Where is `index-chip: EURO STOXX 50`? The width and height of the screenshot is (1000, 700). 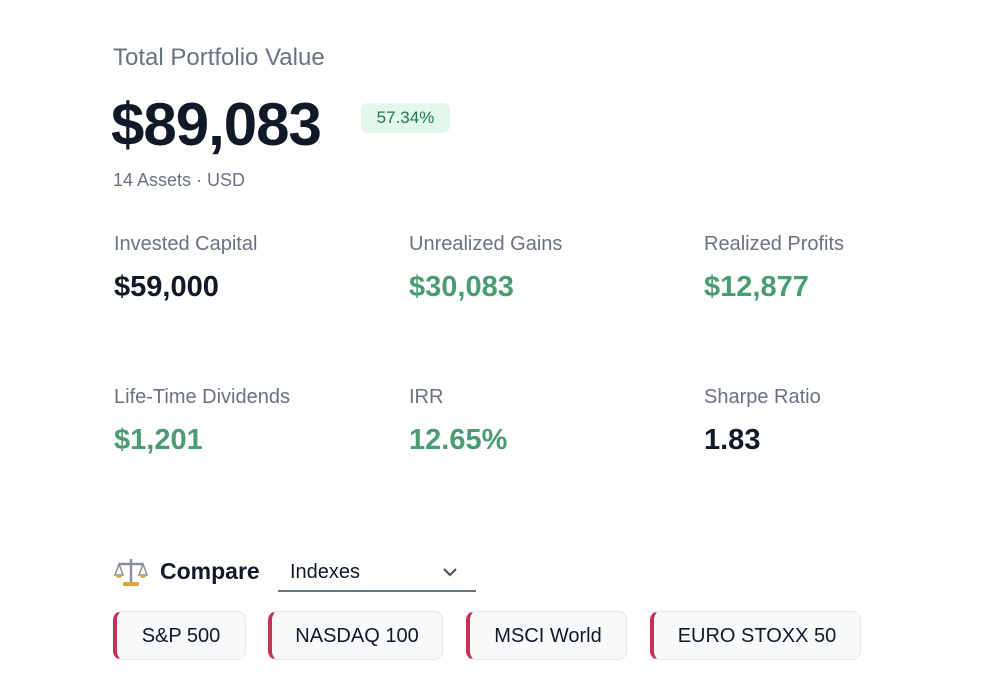
index-chip: EURO STOXX 50 is located at coordinates (755, 635).